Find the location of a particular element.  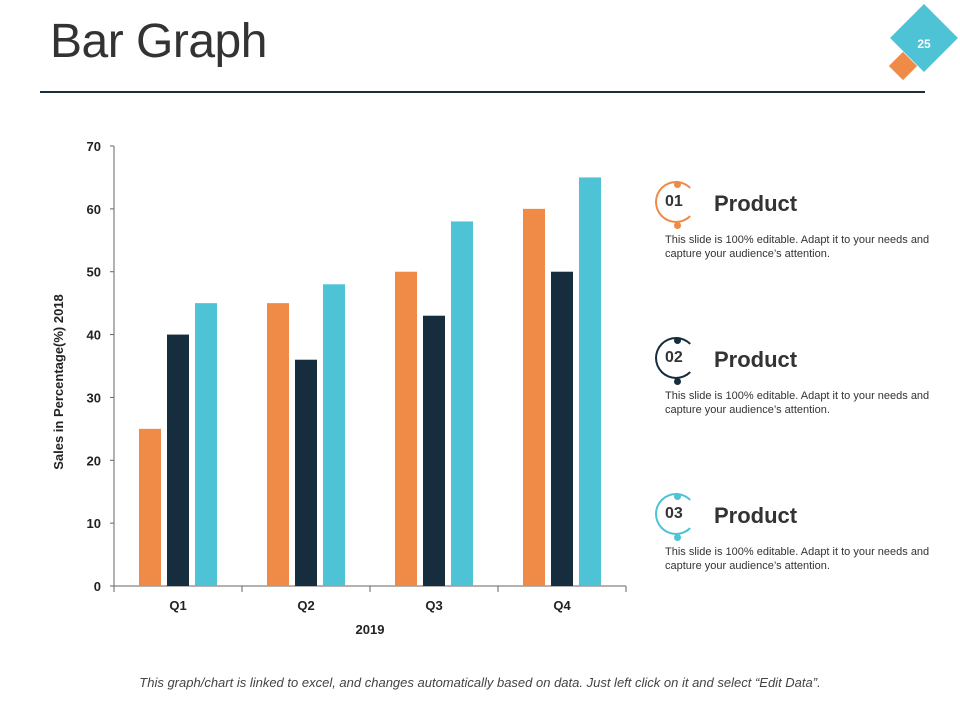

page-title: Bar Graph is located at coordinates (158, 41).